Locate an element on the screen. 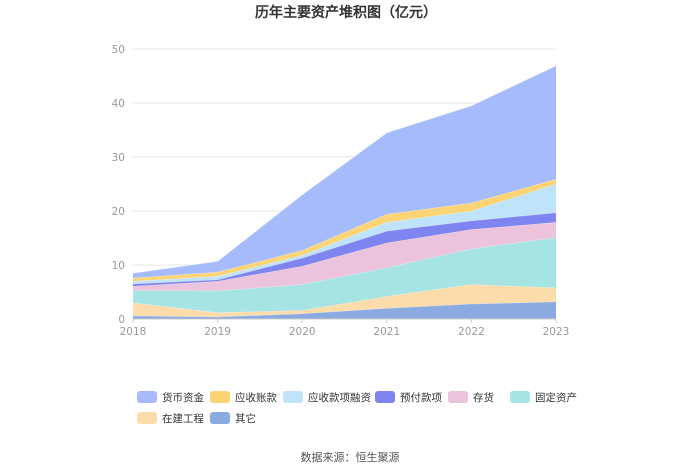  legend-label: 在建工程 is located at coordinates (183, 418).